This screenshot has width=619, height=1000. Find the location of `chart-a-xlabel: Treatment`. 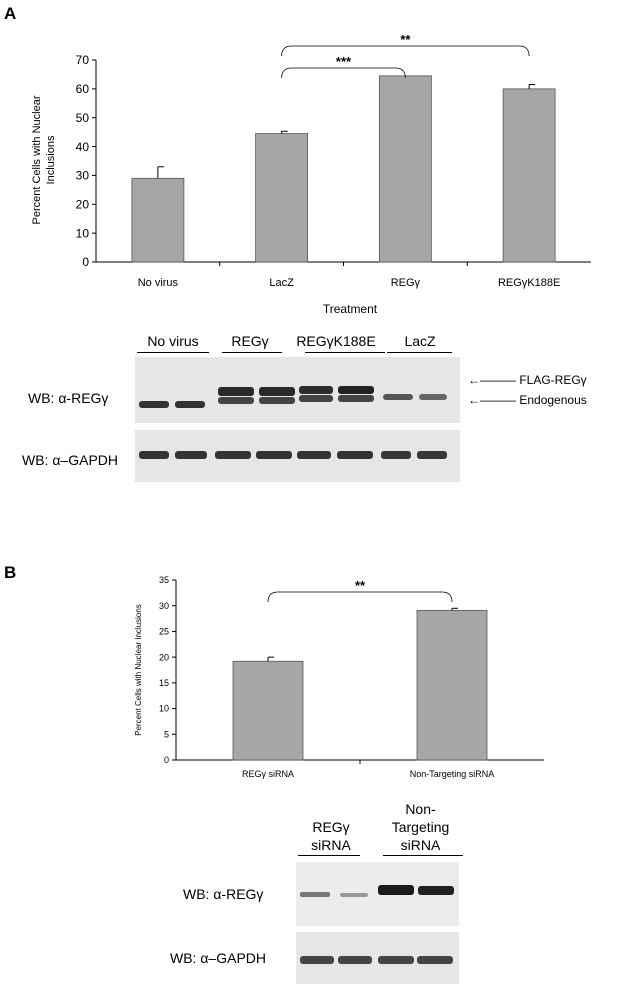

chart-a-xlabel: Treatment is located at coordinates (350, 309).